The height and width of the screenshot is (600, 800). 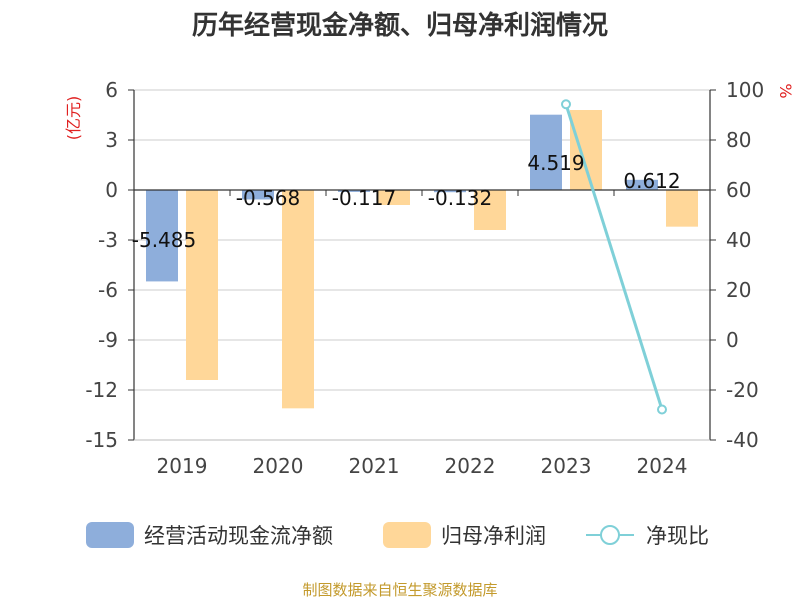 I want to click on y-left-tick-label: -15, so click(x=101, y=440).